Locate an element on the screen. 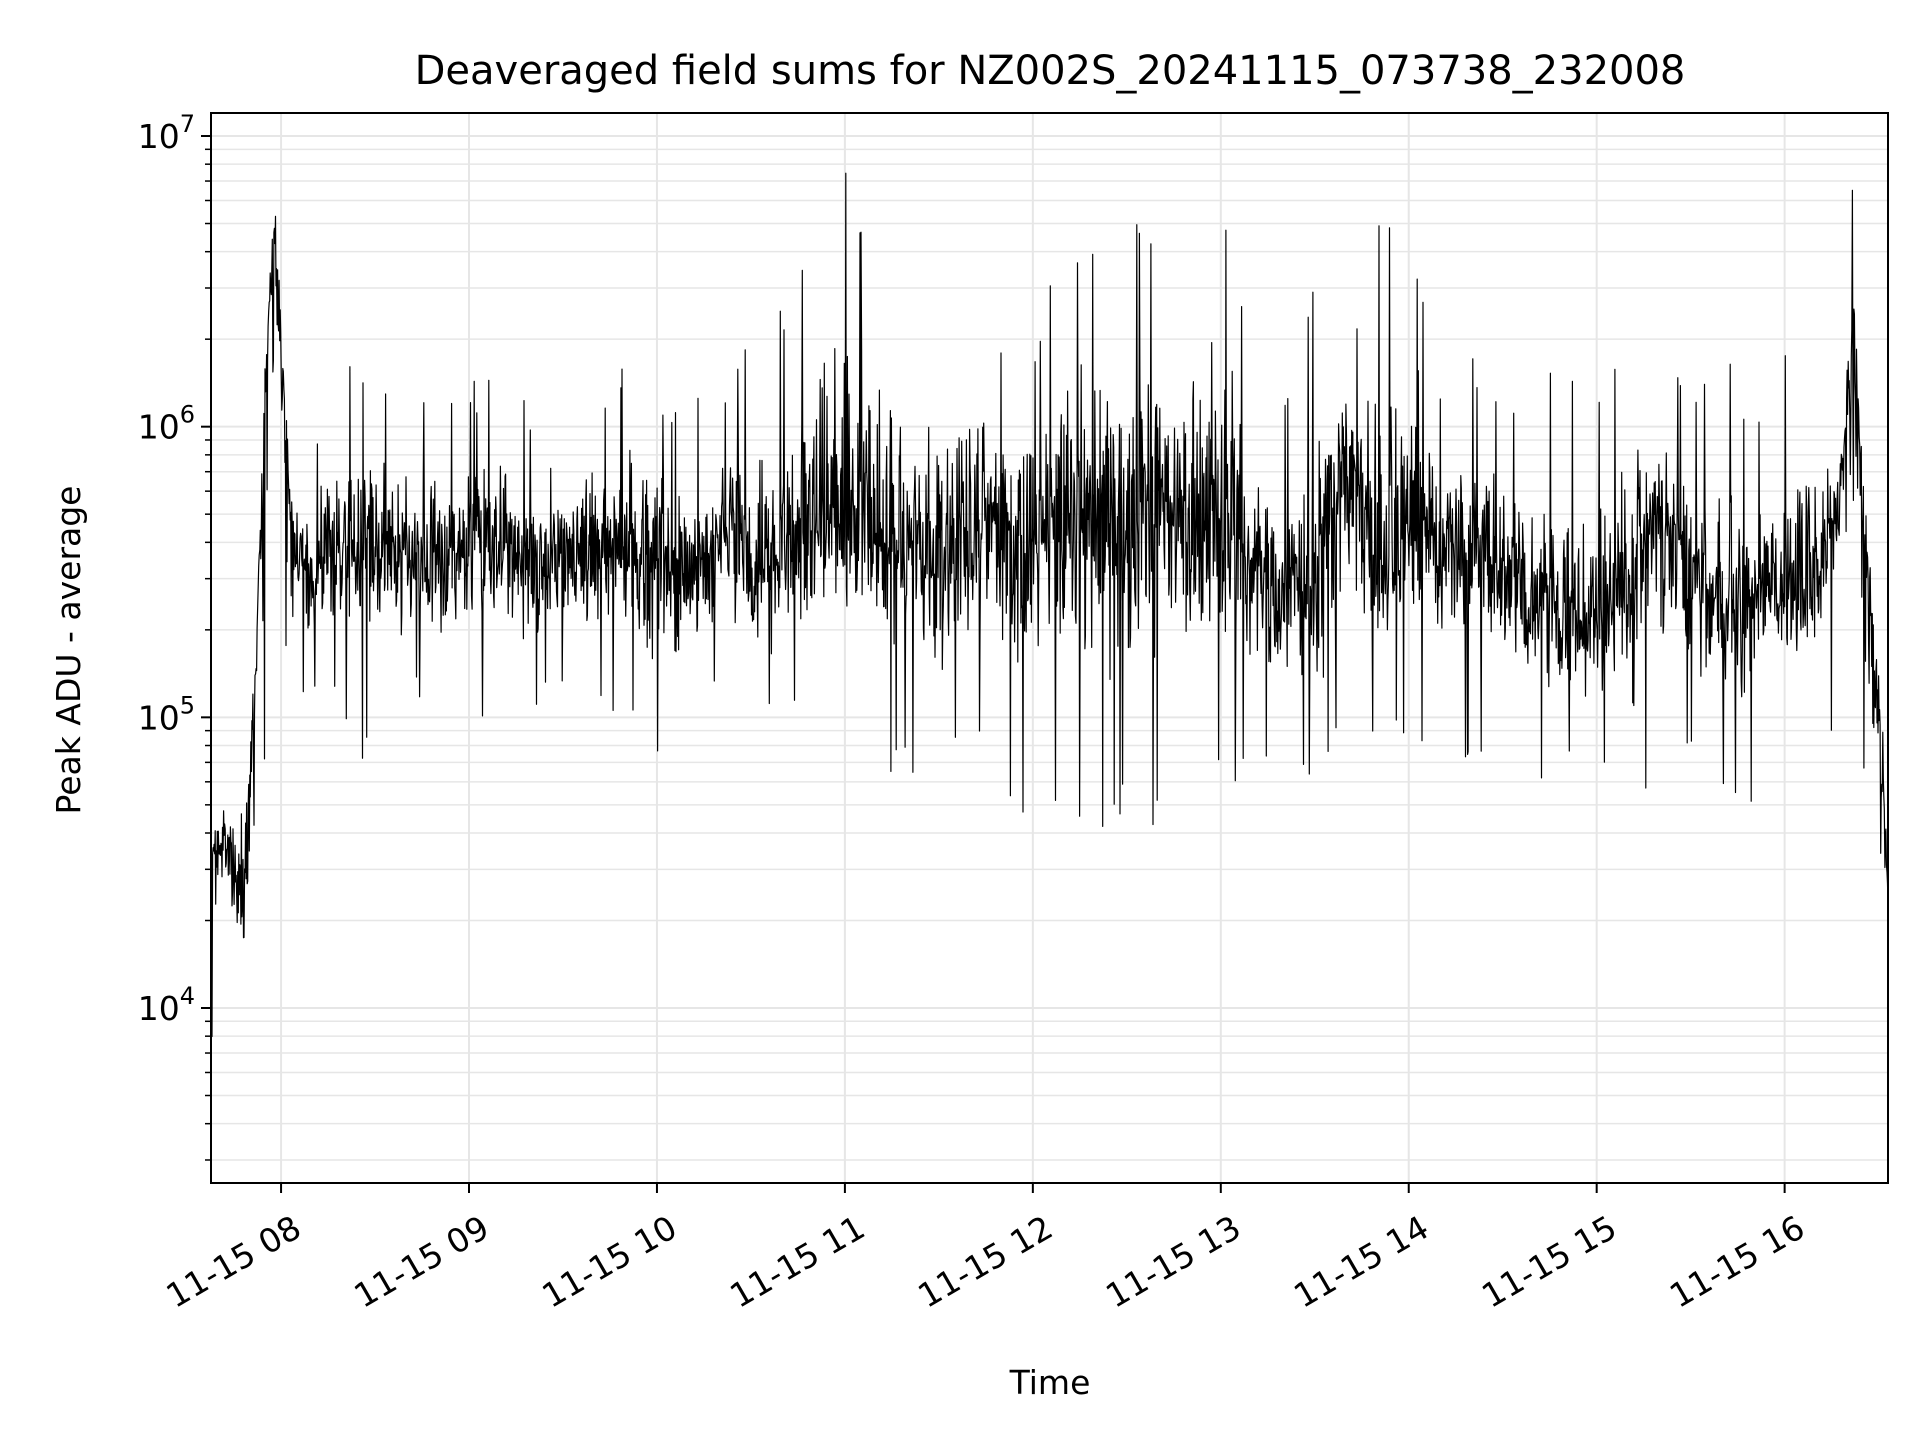  y-tick-label: 10⁴ is located at coordinates (166, 1005).